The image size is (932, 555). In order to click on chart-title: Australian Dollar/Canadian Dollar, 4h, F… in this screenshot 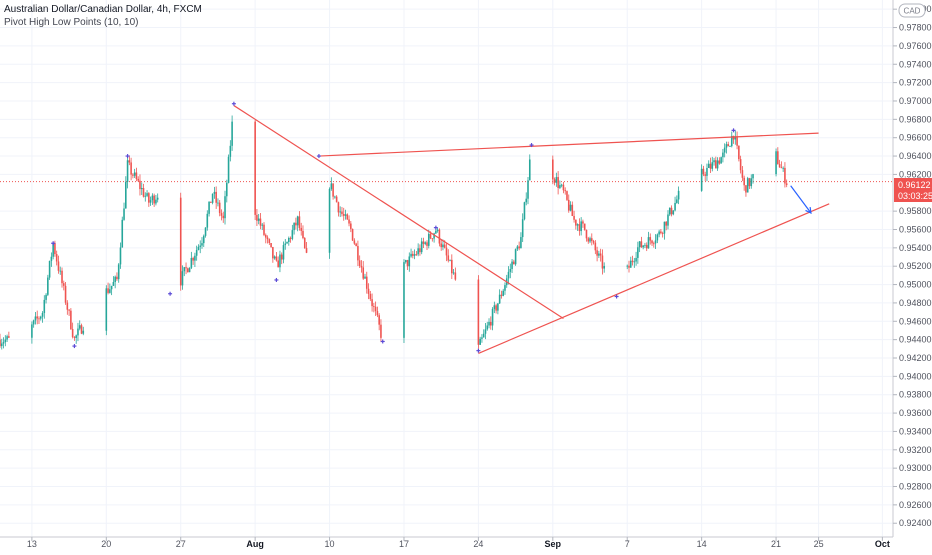, I will do `click(103, 9)`.